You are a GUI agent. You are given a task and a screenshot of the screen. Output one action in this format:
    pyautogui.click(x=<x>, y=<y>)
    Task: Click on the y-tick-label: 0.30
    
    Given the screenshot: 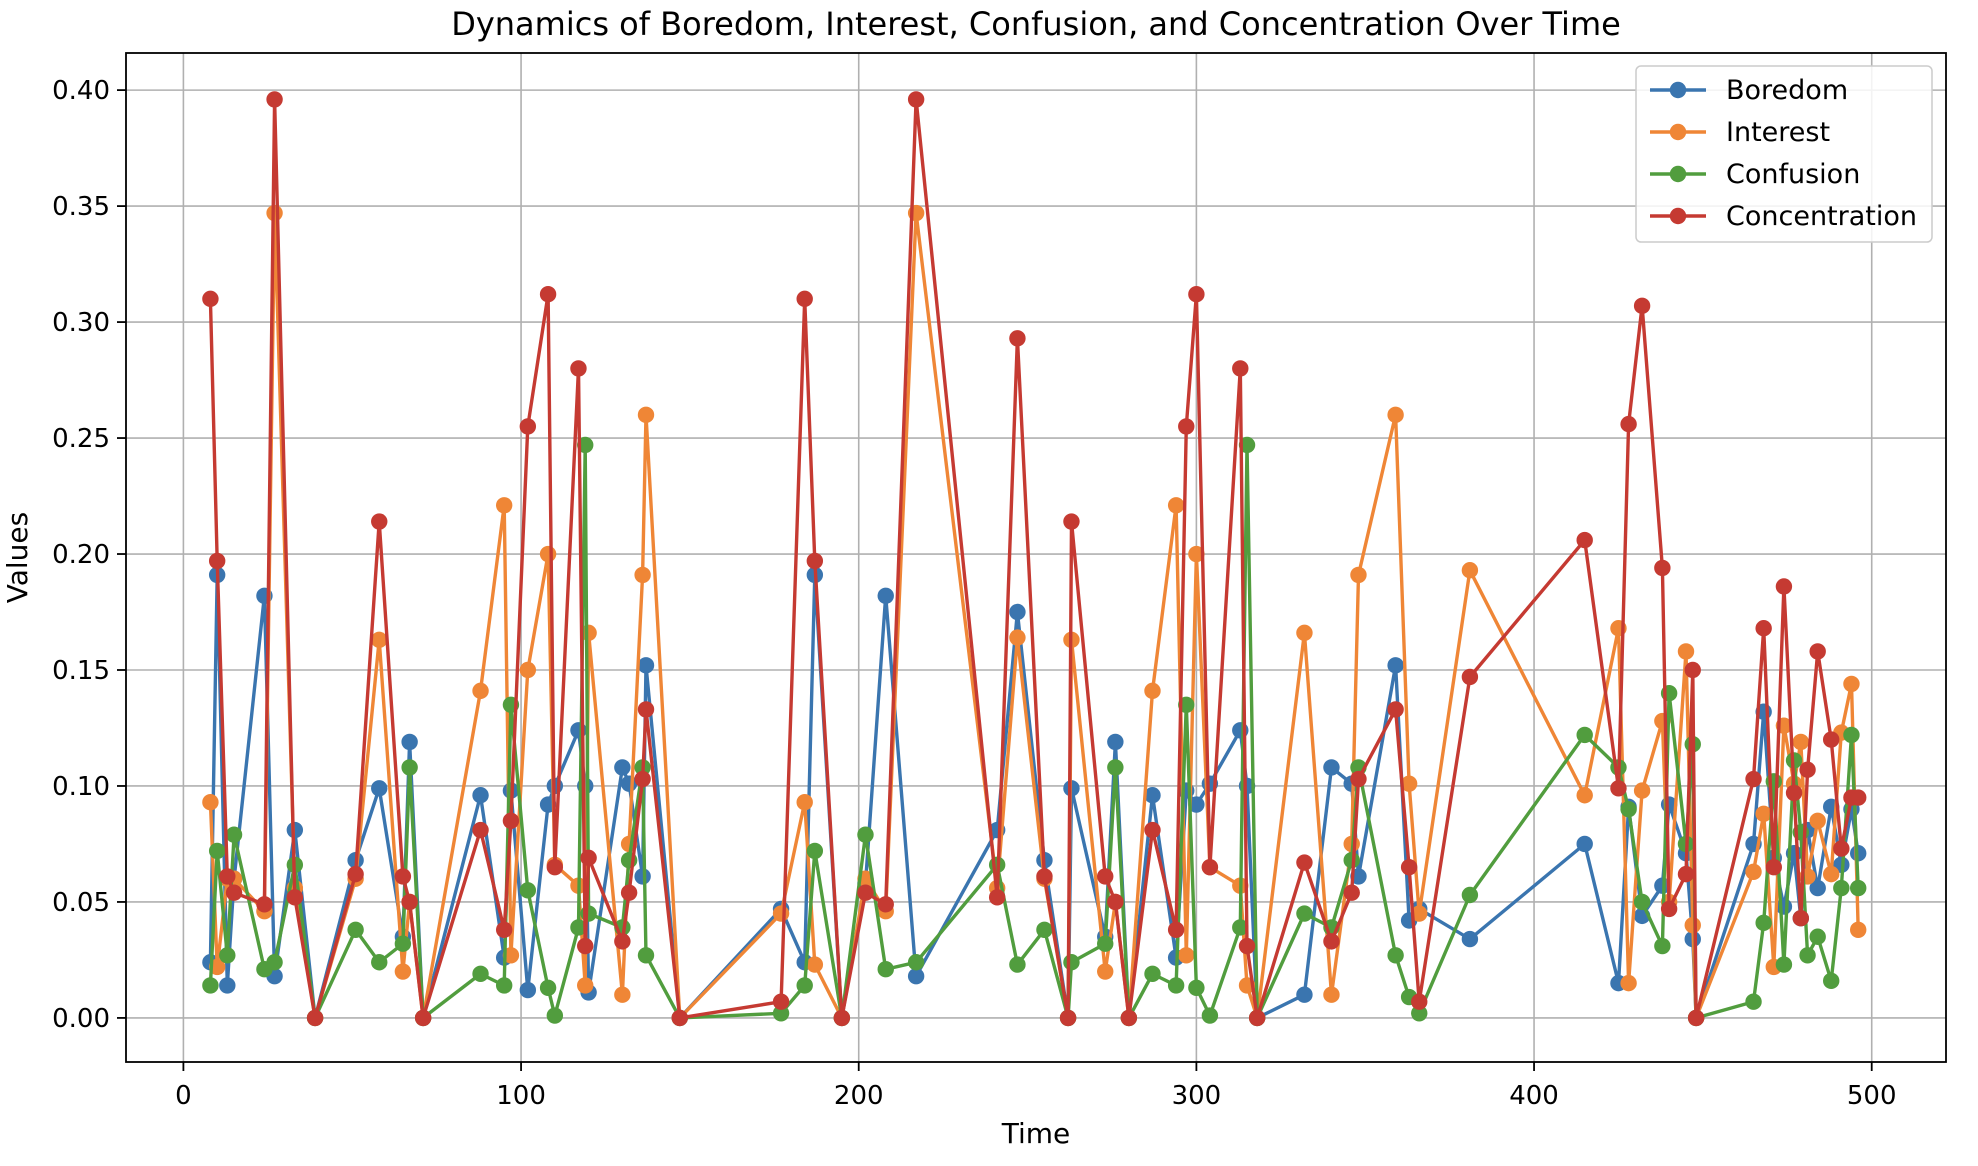 What is the action you would take?
    pyautogui.click(x=81, y=323)
    